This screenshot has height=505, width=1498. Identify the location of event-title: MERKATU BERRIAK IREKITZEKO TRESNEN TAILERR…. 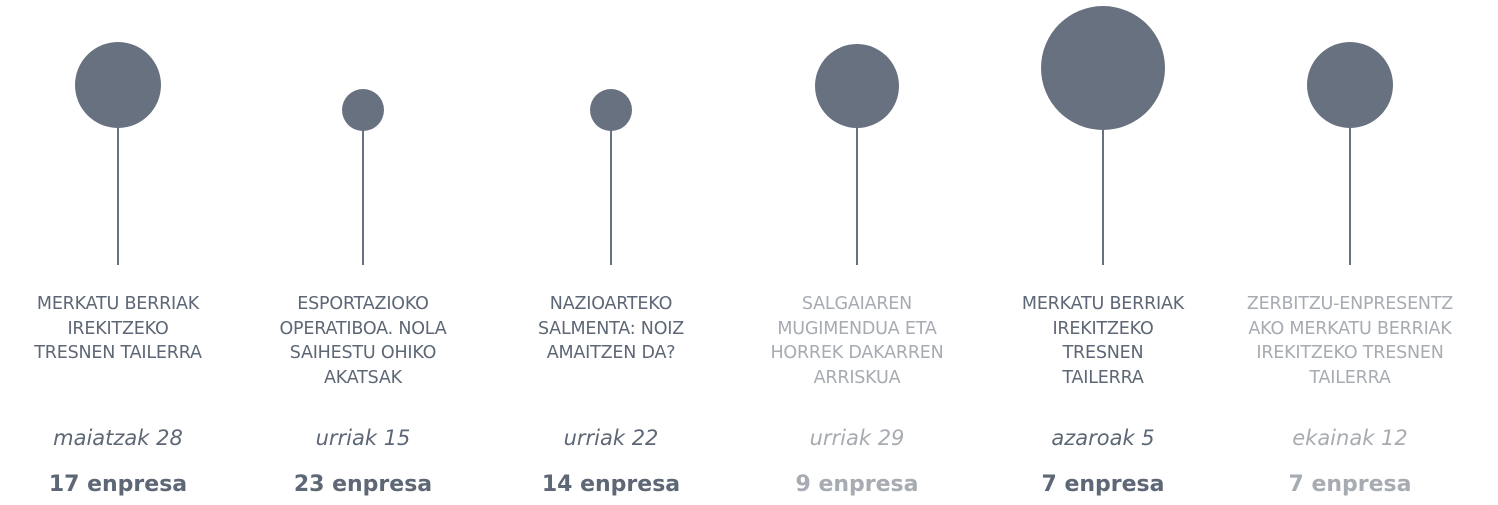
(120, 329).